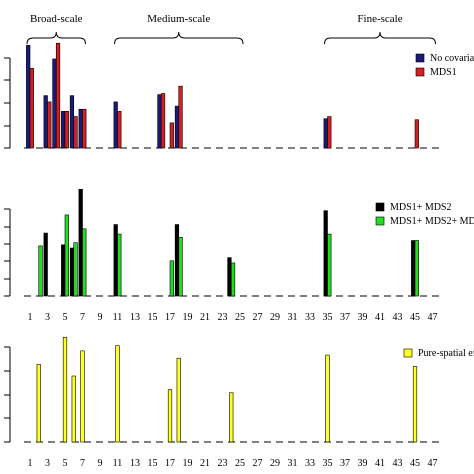 The height and width of the screenshot is (474, 474). I want to click on x-tick-label: 33, so click(310, 317).